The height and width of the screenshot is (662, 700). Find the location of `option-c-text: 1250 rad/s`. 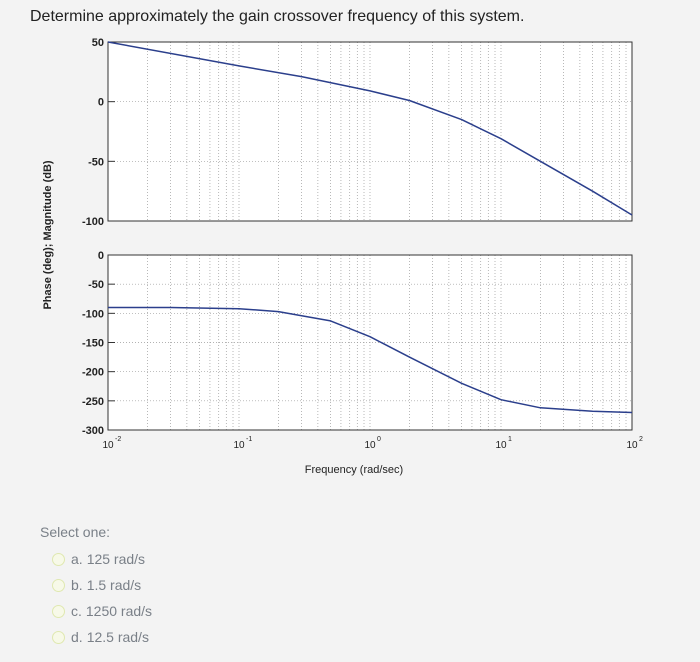

option-c-text: 1250 rad/s is located at coordinates (119, 611).